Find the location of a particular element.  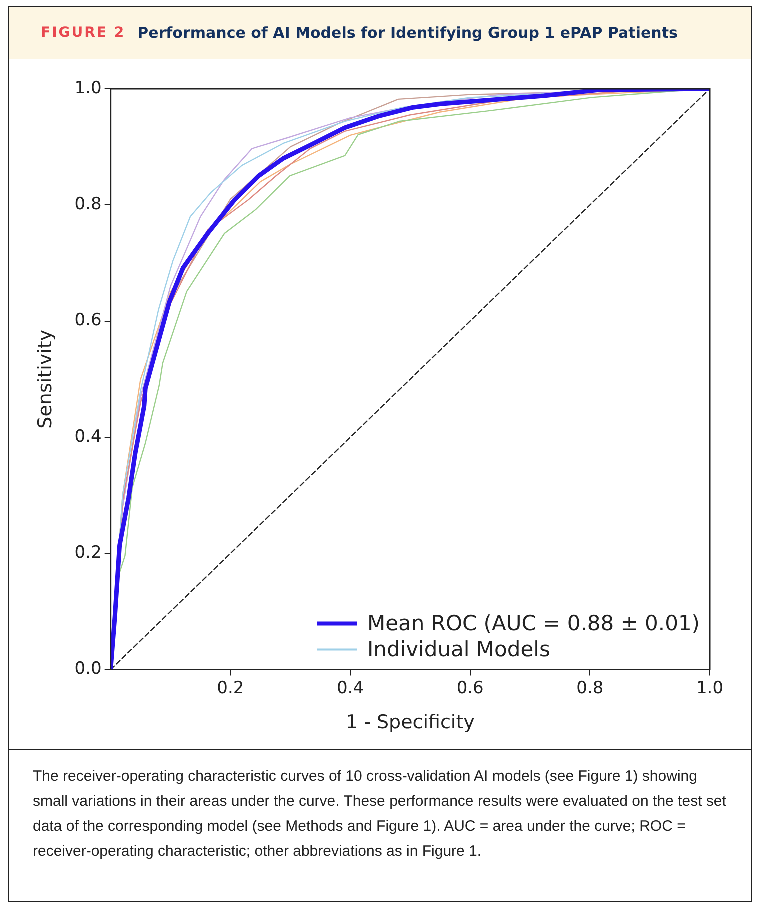

legend-label: Mean ROC (AUC = 0.88 ± 0.01) is located at coordinates (533, 623).